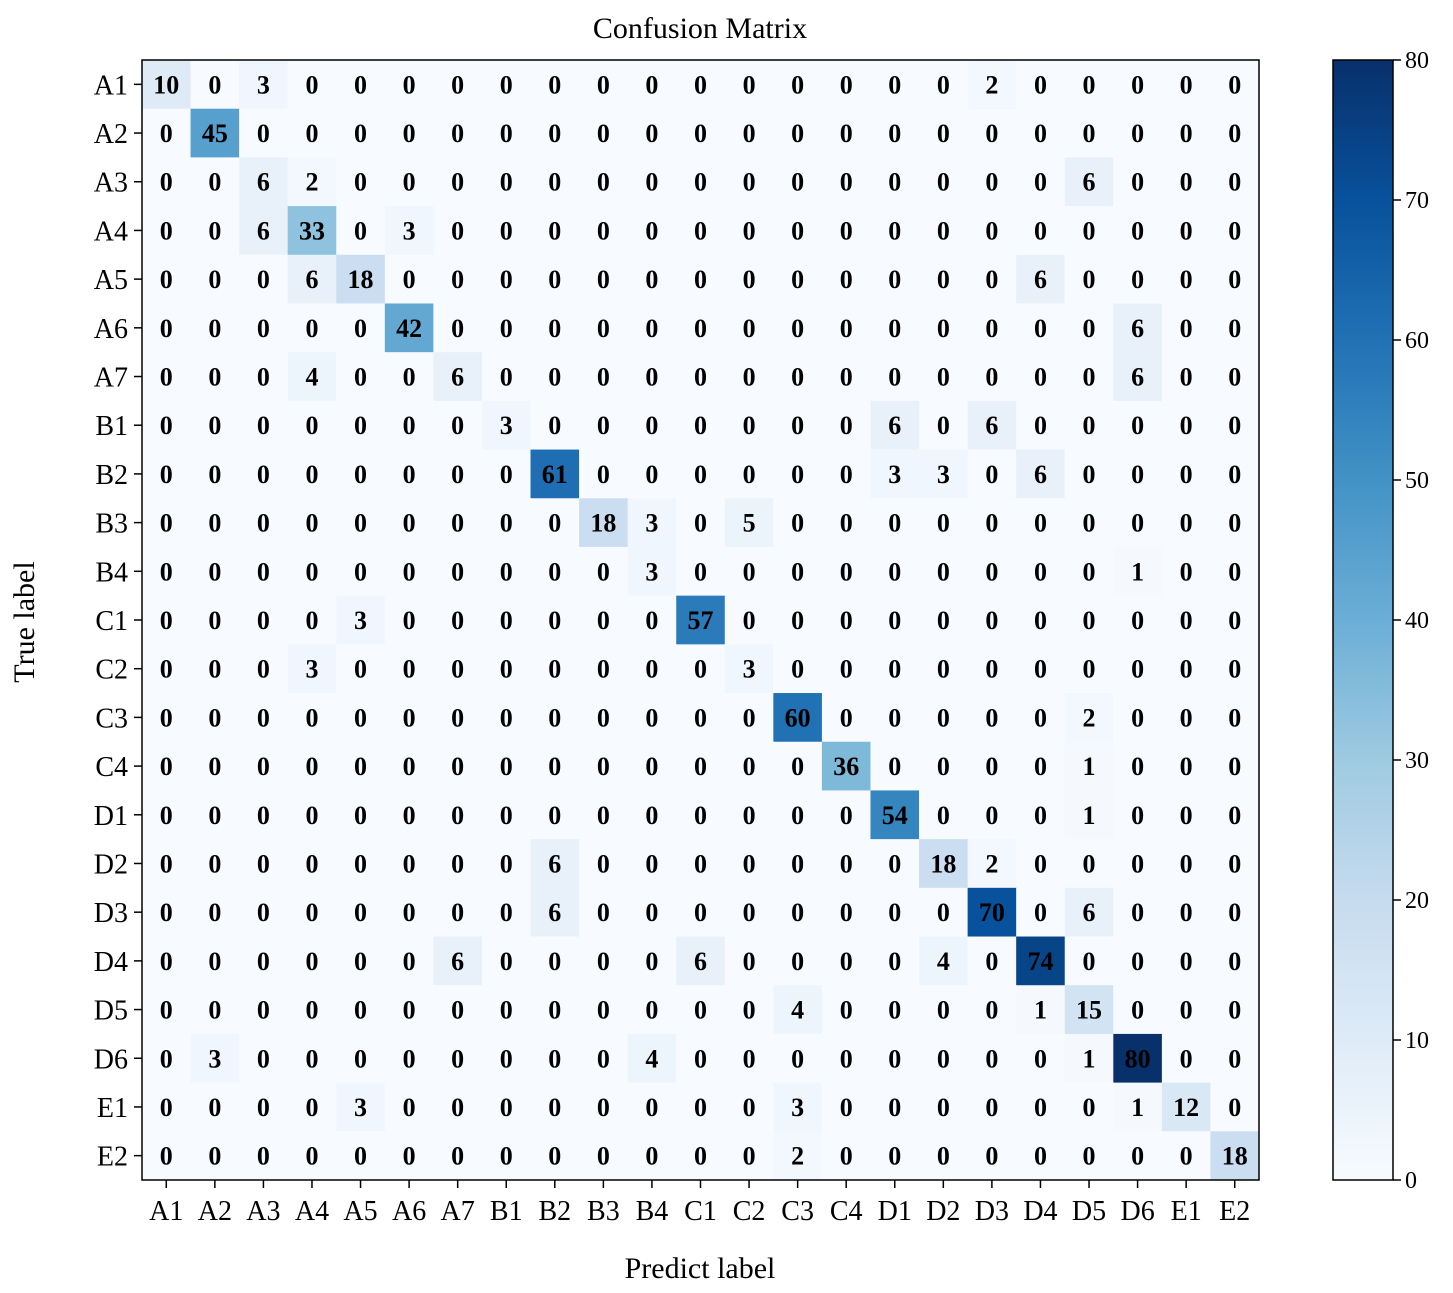 The image size is (1453, 1293). Describe the element at coordinates (1089, 717) in the screenshot. I see `cell-value-label: 2` at that location.